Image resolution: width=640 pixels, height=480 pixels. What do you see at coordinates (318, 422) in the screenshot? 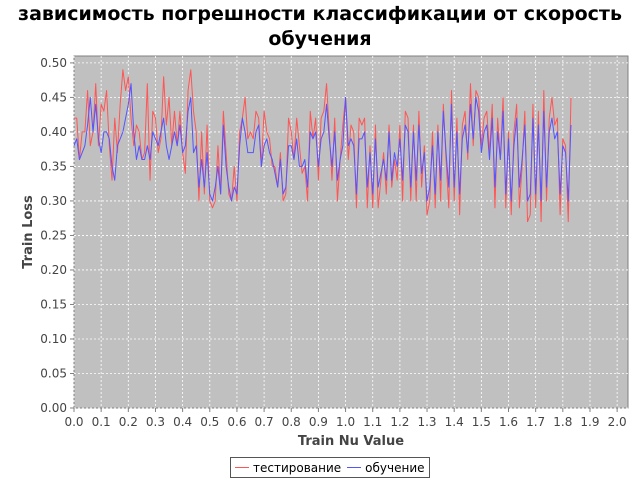
I see `x-tick-label: 0.9` at bounding box center [318, 422].